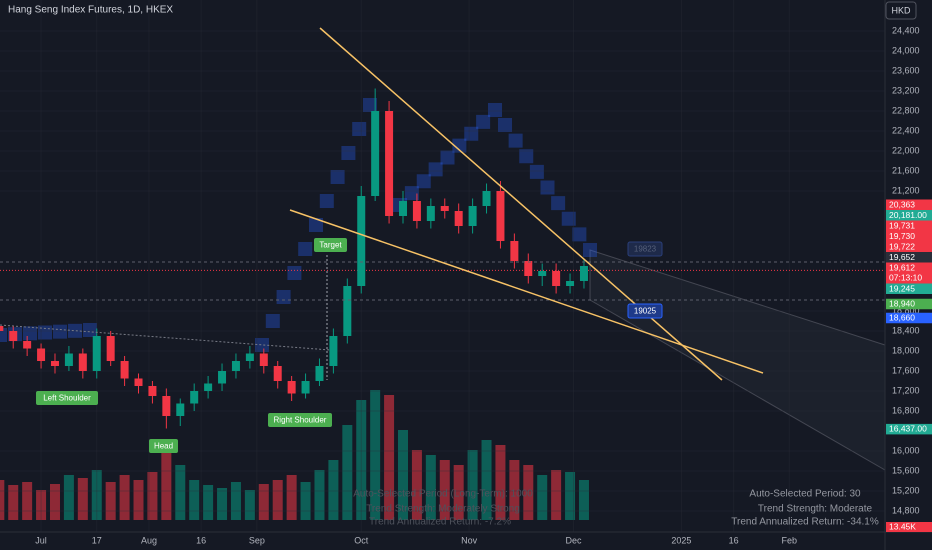 This screenshot has height=550, width=932. I want to click on y-tick-label: 14,800, so click(906, 510).